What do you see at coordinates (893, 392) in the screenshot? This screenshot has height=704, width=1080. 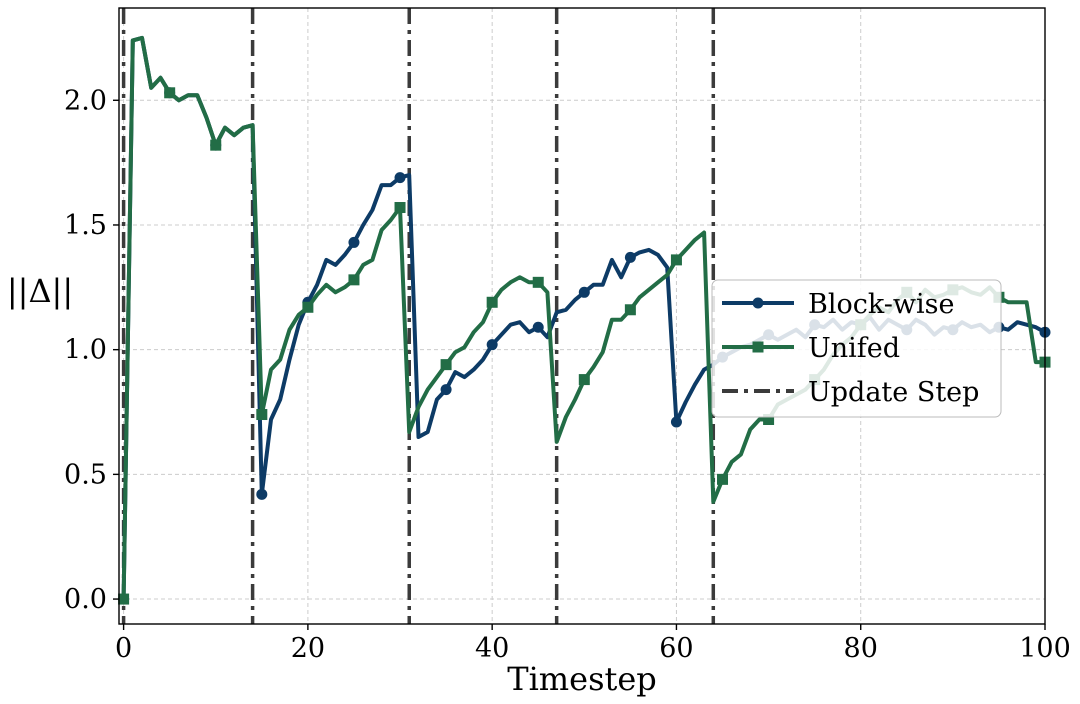 I see `legend-label-update-step: Update Step` at bounding box center [893, 392].